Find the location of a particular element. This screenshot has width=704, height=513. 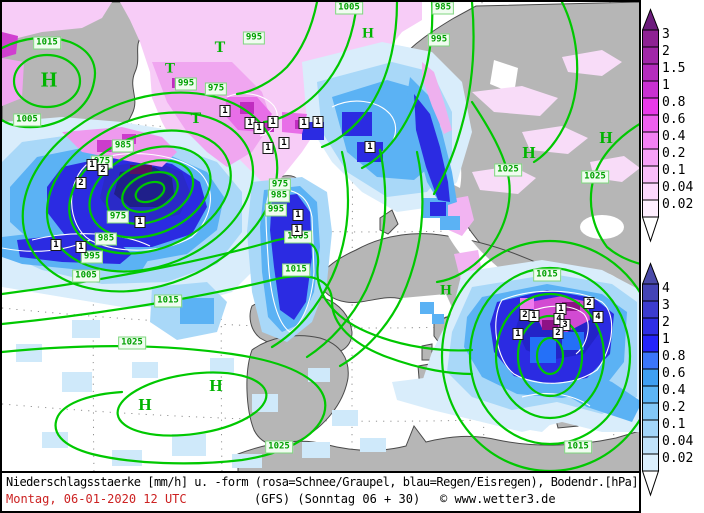

rain-scale-legend: 4 3 2 1 0.8 0.6 0.4 0.2 0.1 0.04 0.02 is located at coordinates (672, 387).